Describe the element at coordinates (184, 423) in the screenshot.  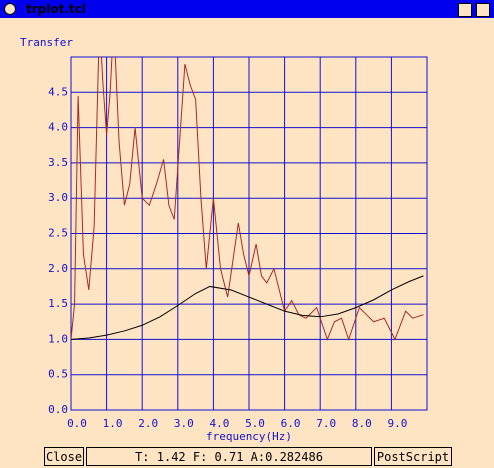
I see `x-tick-label: 3.0` at that location.